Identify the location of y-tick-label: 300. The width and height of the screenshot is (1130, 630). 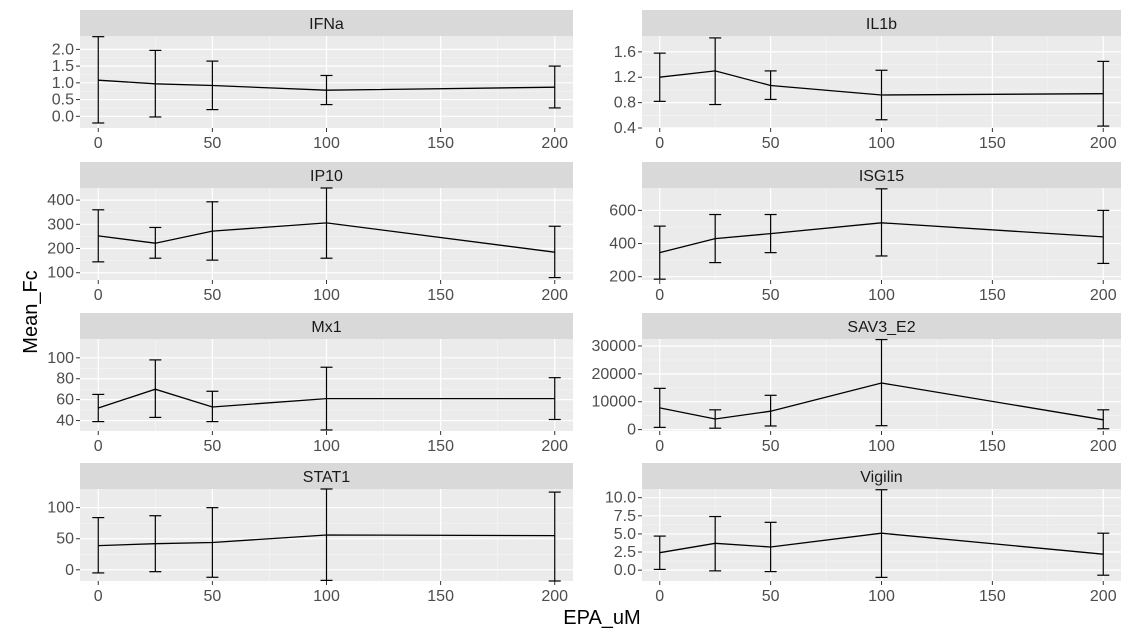
(60, 224).